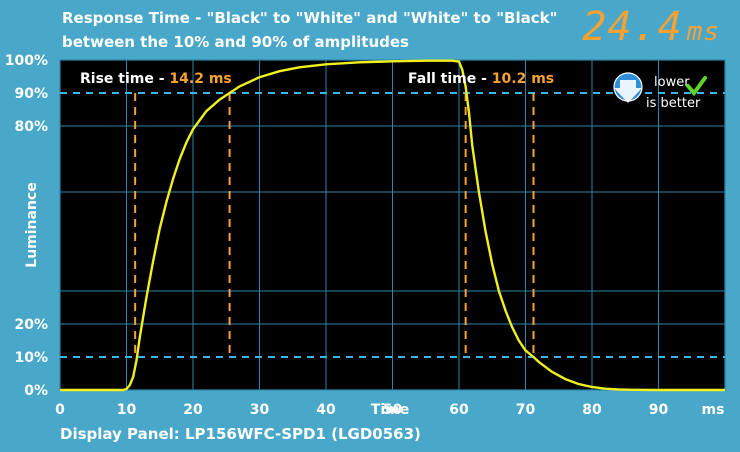  Describe the element at coordinates (60, 410) in the screenshot. I see `x-tick-label: 0` at that location.